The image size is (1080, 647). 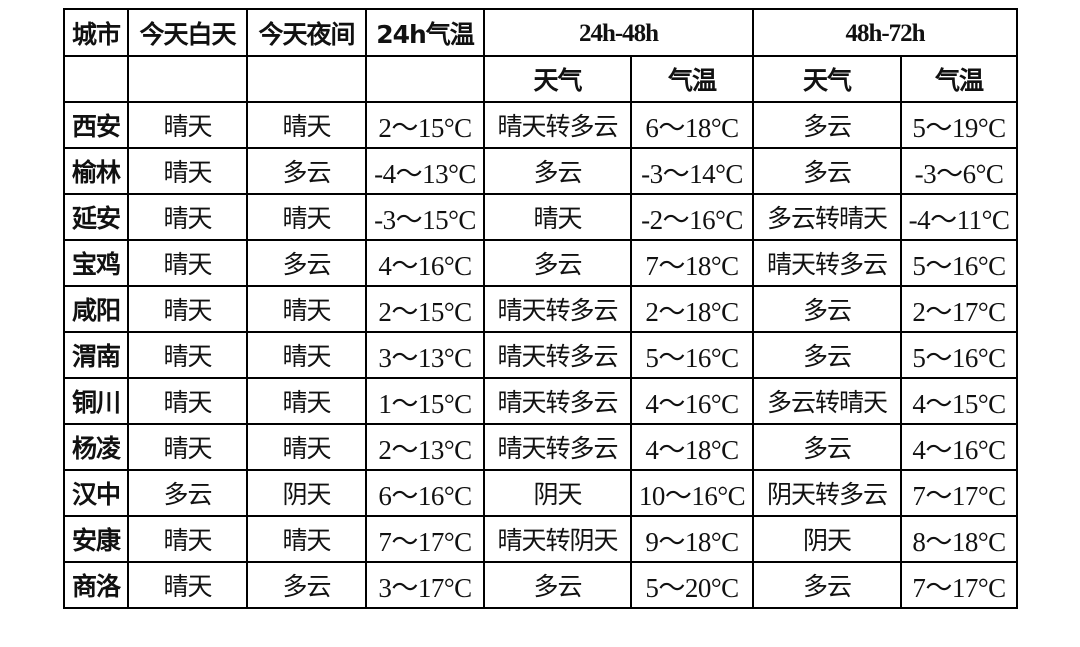 What do you see at coordinates (692, 217) in the screenshot?
I see `cell-temp-24-48h: -2～16°C` at bounding box center [692, 217].